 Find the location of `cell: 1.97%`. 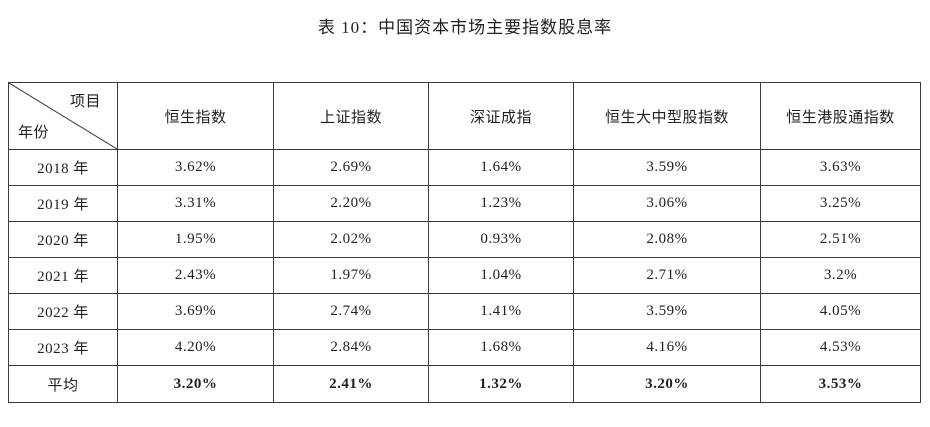

cell: 1.97% is located at coordinates (351, 275).